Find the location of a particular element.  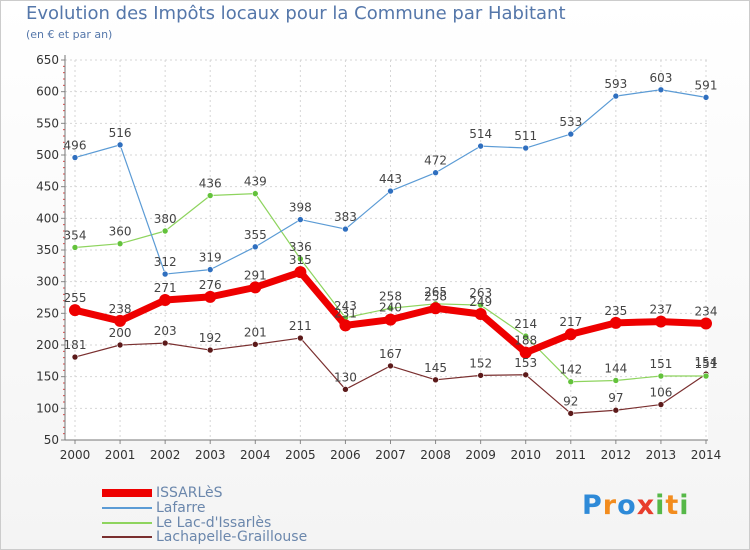

data-label-3: 203 is located at coordinates (165, 331).